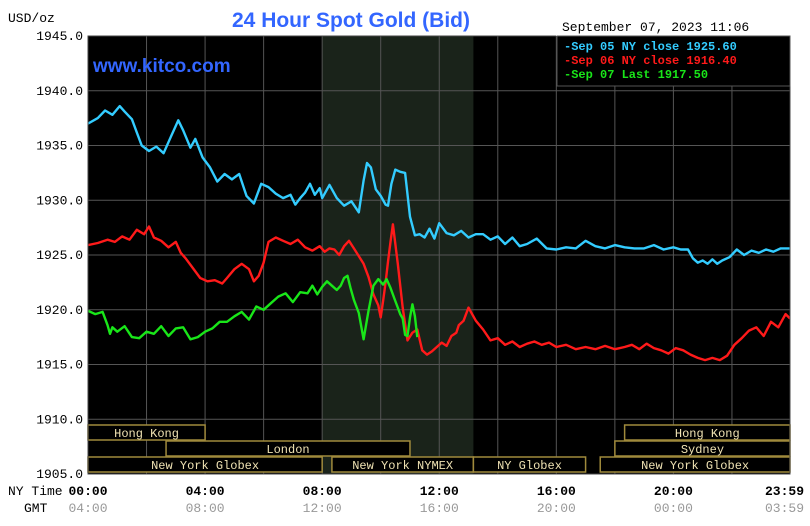 The width and height of the screenshot is (810, 526). Describe the element at coordinates (59, 200) in the screenshot. I see `y-tick-label: 1930.0` at that location.